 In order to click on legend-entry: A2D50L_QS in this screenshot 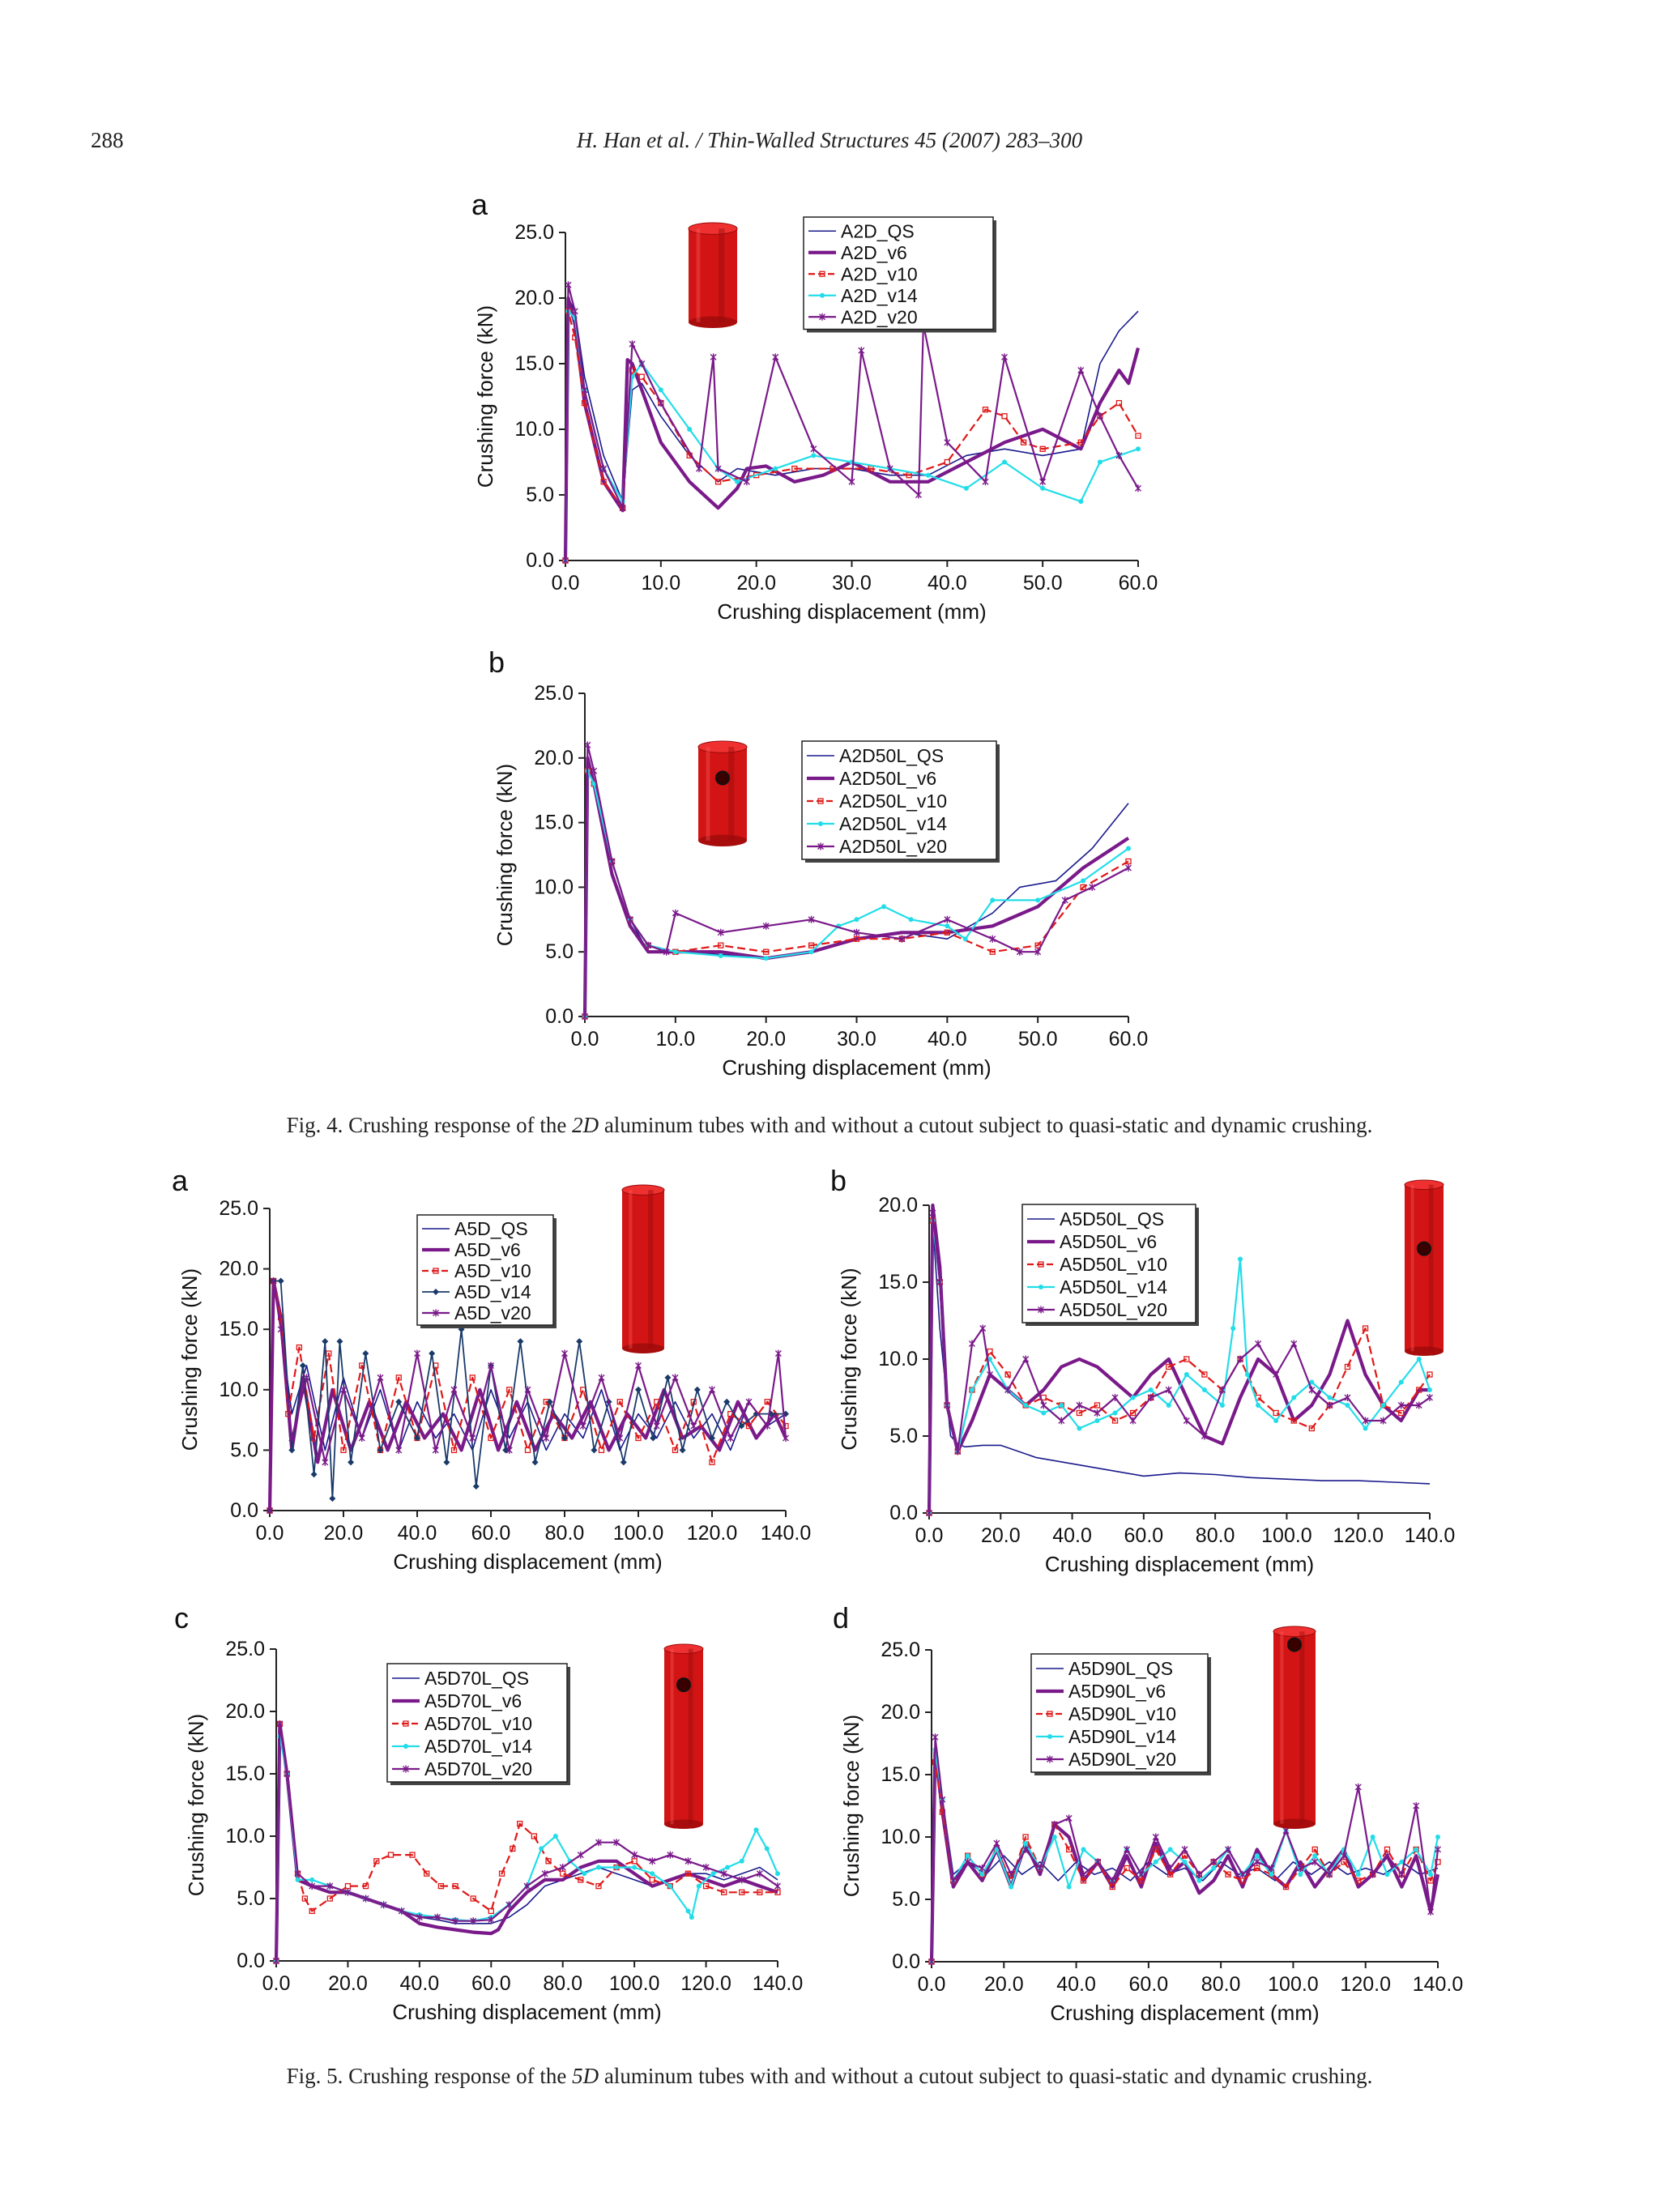, I will do `click(891, 755)`.